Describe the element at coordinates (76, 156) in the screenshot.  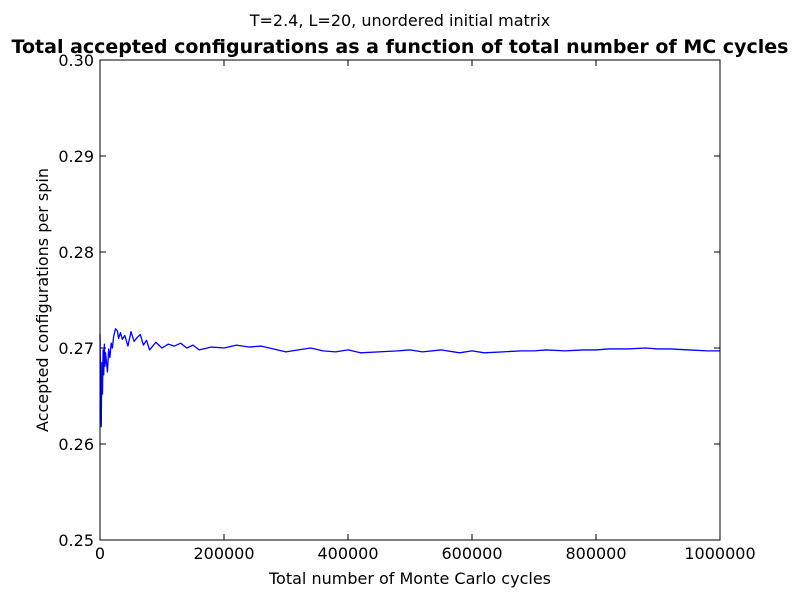
I see `y-tick-label: 0.29` at that location.